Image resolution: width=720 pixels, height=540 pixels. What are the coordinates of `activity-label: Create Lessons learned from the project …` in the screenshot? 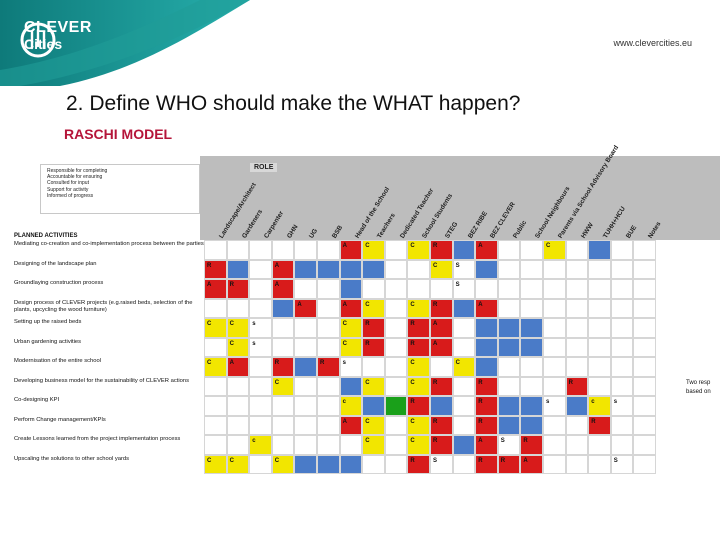 It's located at (97, 439).